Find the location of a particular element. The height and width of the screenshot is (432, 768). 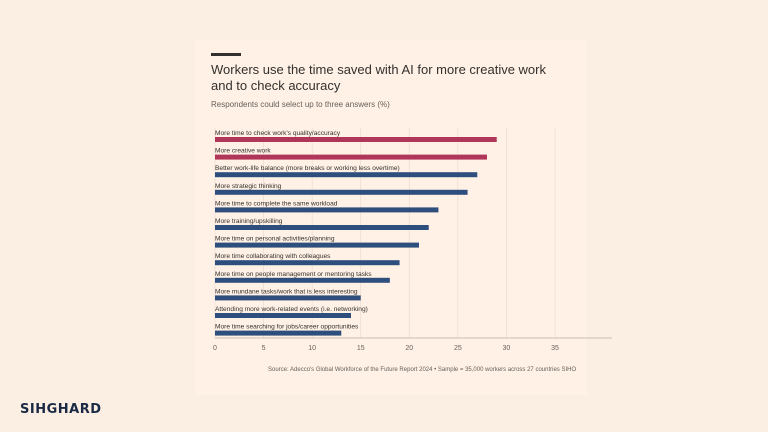

title-rule is located at coordinates (226, 54).